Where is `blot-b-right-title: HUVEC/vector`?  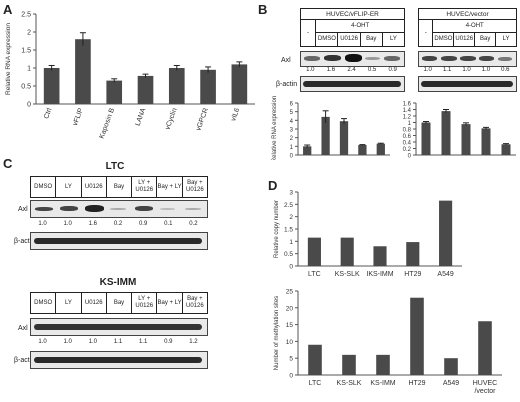 blot-b-right-title: HUVEC/vector is located at coordinates (467, 14).